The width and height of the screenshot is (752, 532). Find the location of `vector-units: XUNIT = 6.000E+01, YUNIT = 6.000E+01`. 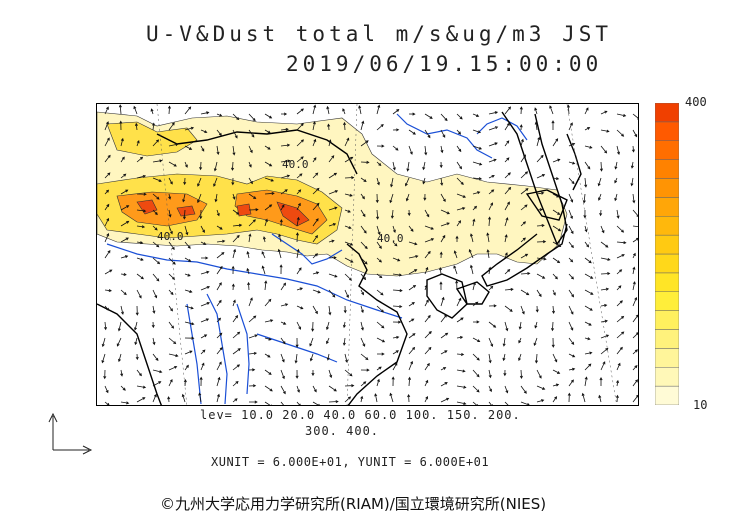

vector-units: XUNIT = 6.000E+01, YUNIT = 6.000E+01 is located at coordinates (350, 462).